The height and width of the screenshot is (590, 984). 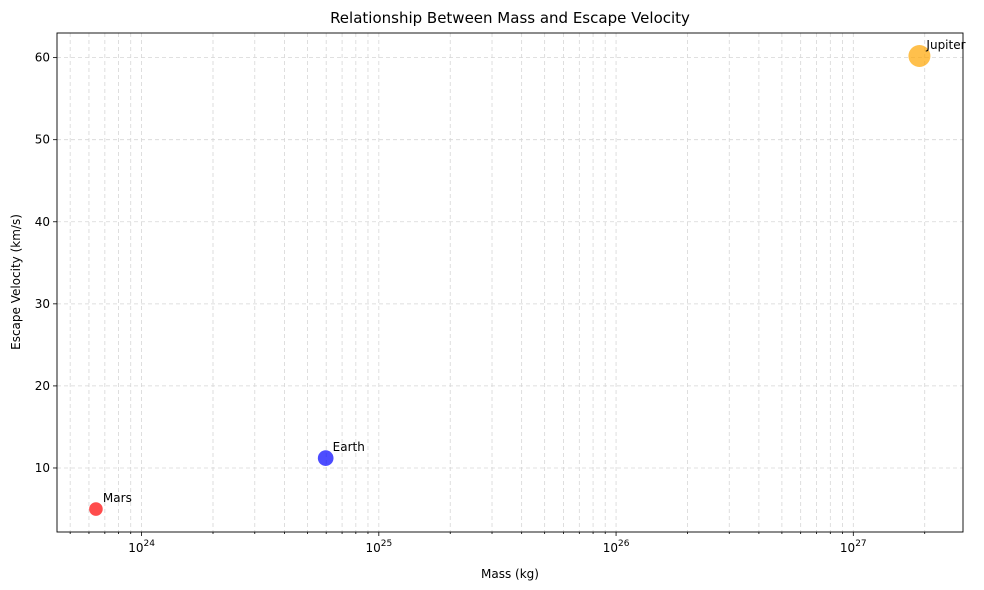 I want to click on x-tick-label: 1027, so click(x=853, y=547).